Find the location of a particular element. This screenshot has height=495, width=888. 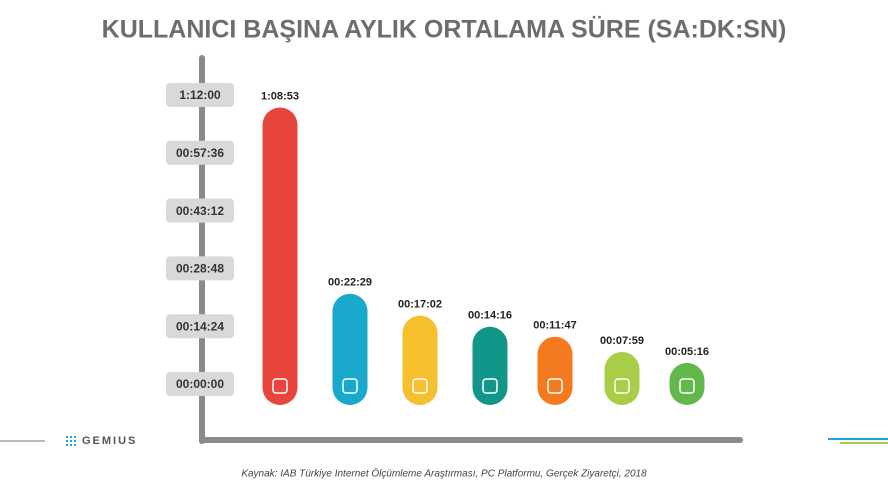

y-tick-label: 00:57:36 is located at coordinates (200, 153).